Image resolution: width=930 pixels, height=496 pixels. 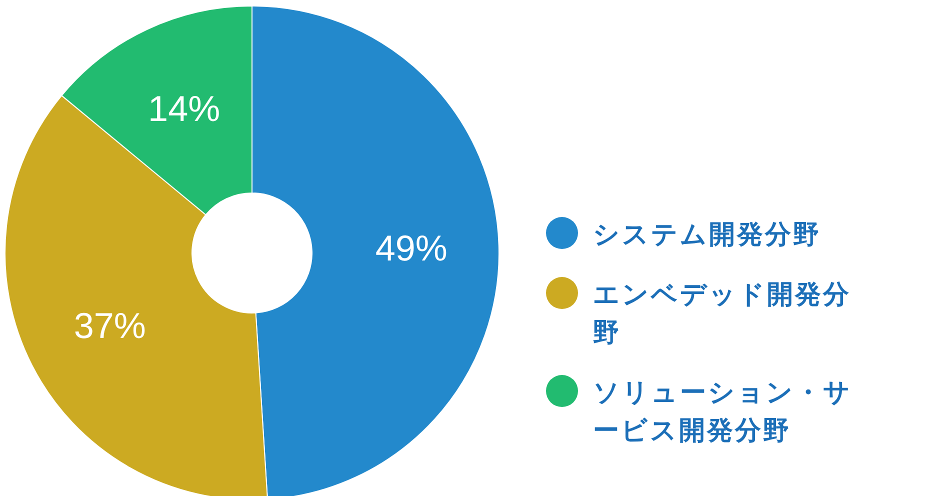 I want to click on legend-label: ソリューション・サービス開発分野, so click(x=723, y=412).